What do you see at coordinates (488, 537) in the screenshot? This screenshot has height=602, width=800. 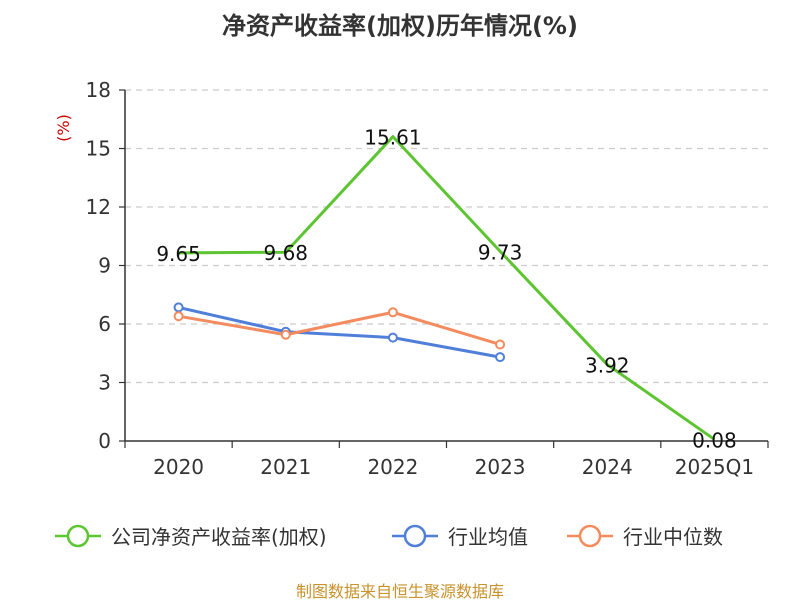 I see `legend-label: 行业均值` at bounding box center [488, 537].